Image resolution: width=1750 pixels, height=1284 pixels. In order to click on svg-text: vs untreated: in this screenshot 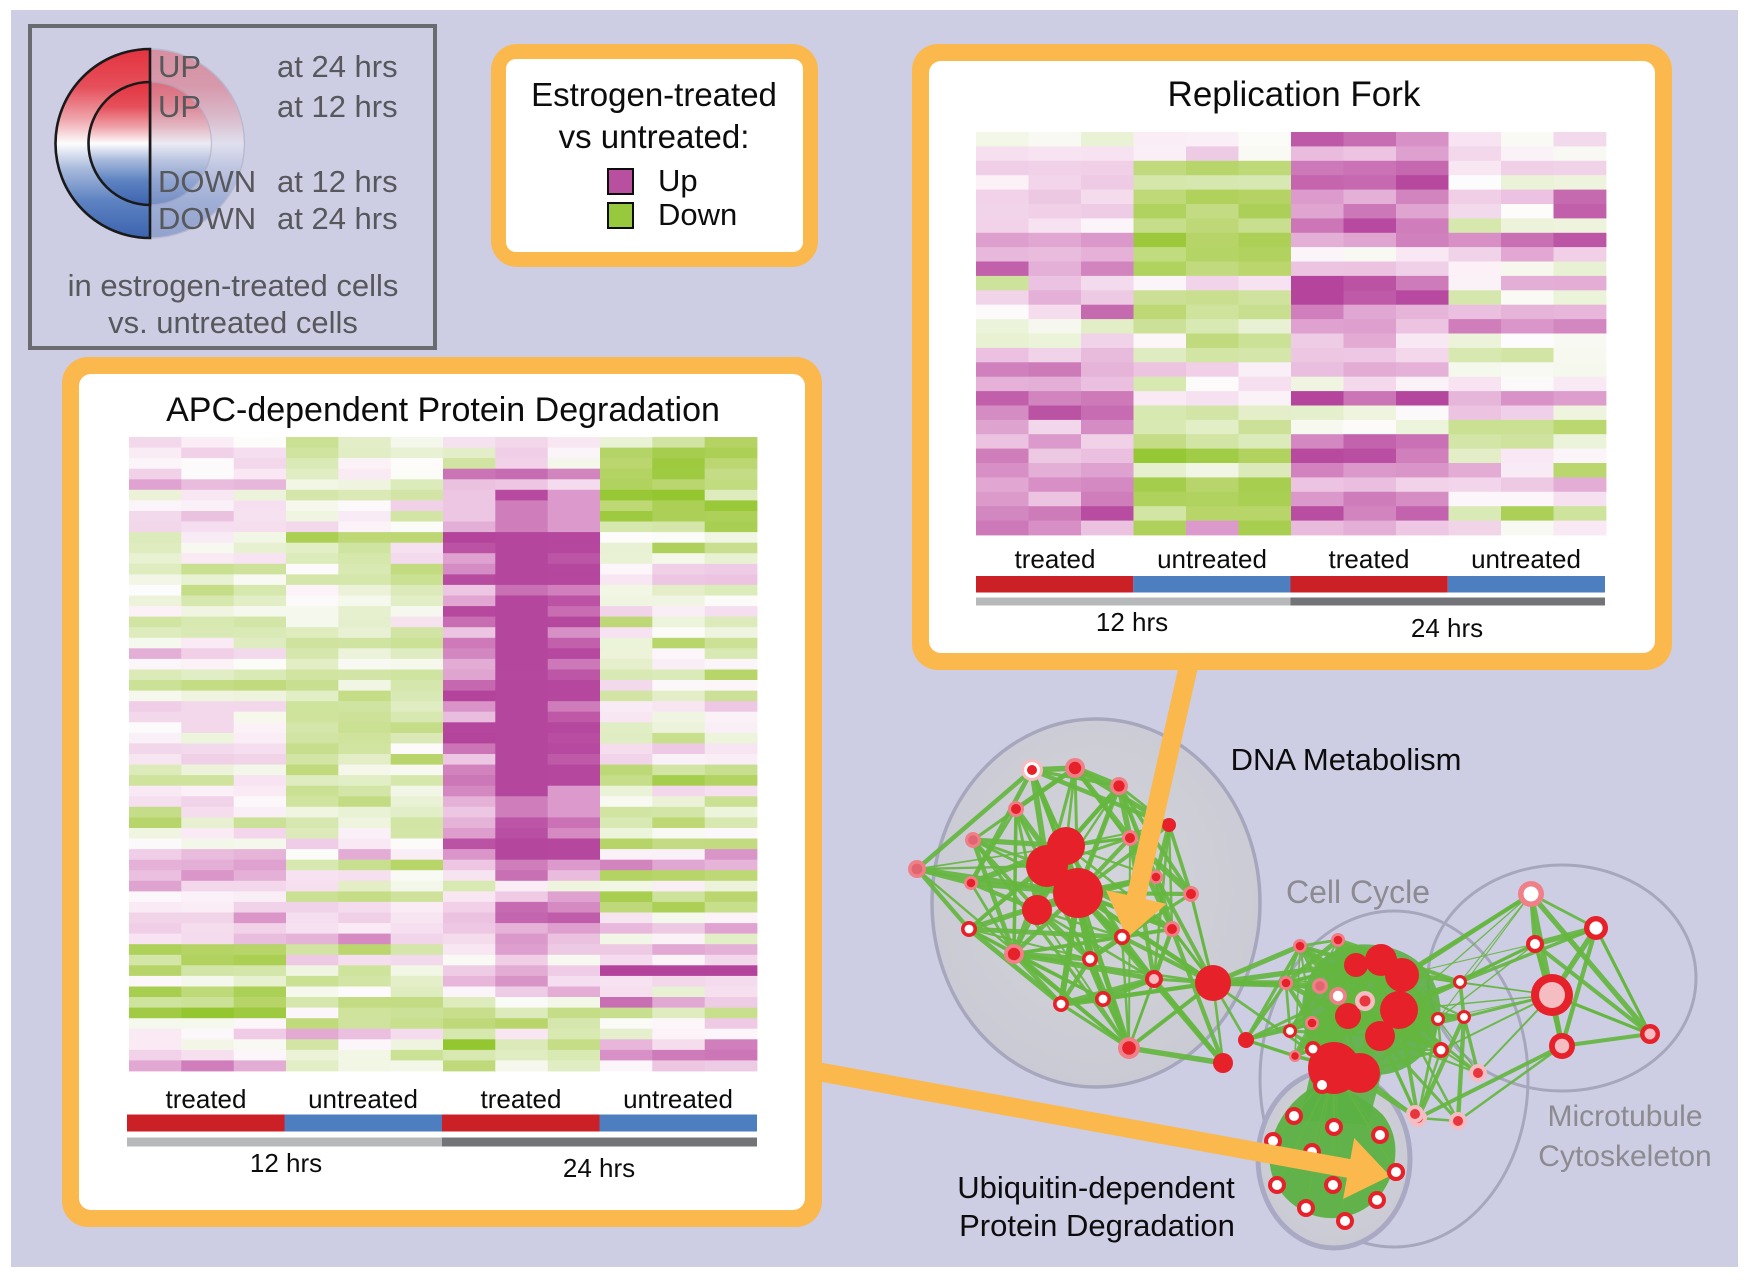, I will do `click(654, 136)`.